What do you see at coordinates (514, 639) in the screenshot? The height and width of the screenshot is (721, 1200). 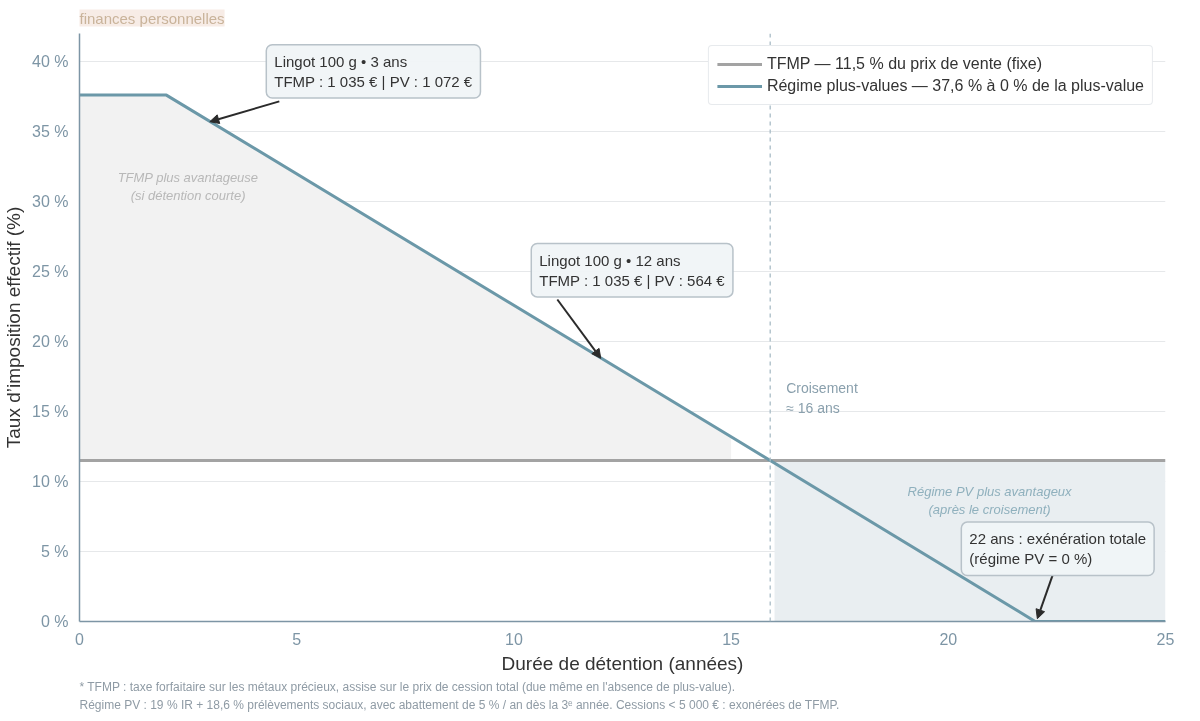 I see `x-tick-label: 10` at bounding box center [514, 639].